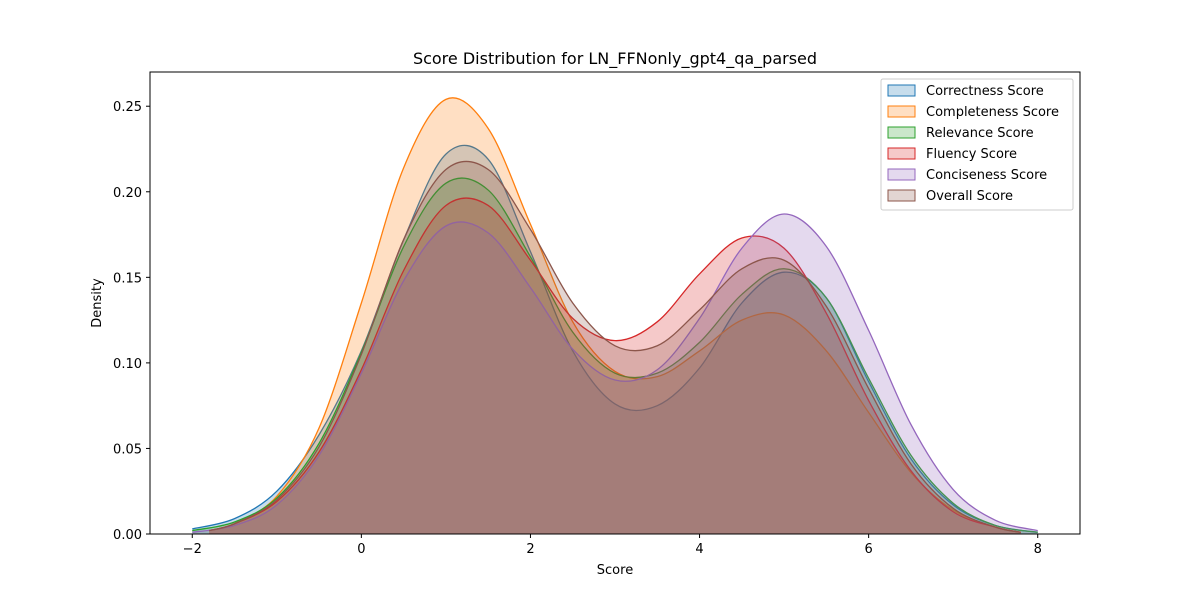 This screenshot has height=600, width=1200. I want to click on x-axis-label: Score, so click(615, 570).